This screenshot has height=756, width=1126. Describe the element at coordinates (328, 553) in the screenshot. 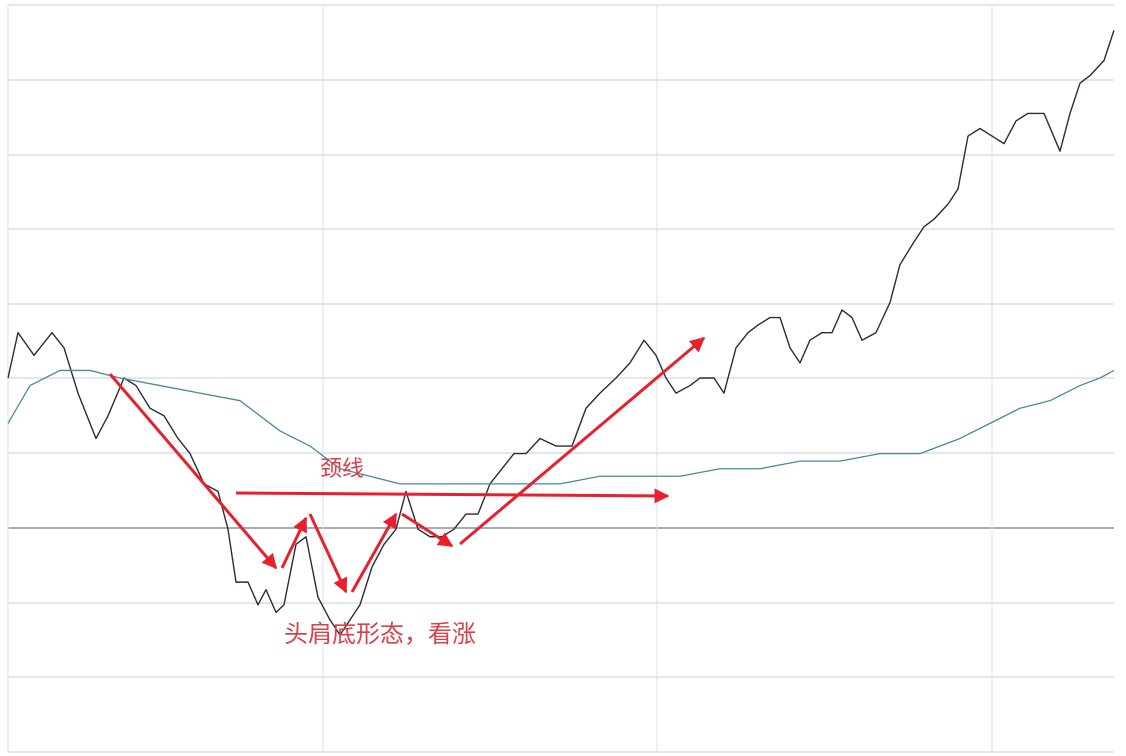

I see `head-decline-arrow` at that location.